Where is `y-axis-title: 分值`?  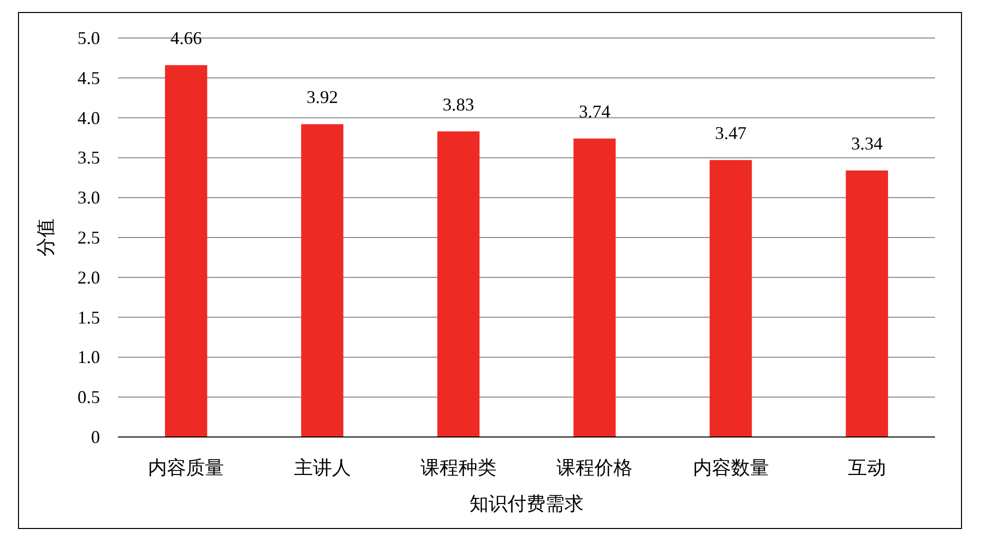 y-axis-title: 分值 is located at coordinates (46, 237).